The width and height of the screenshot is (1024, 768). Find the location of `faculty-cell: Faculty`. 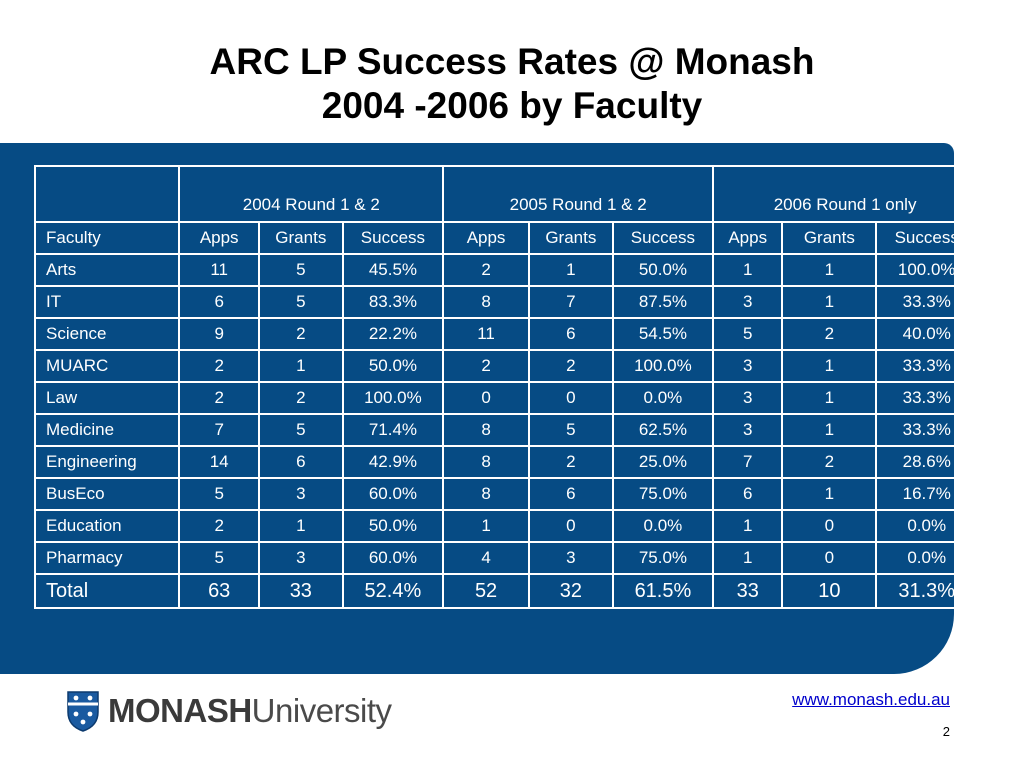

faculty-cell: Faculty is located at coordinates (107, 238).